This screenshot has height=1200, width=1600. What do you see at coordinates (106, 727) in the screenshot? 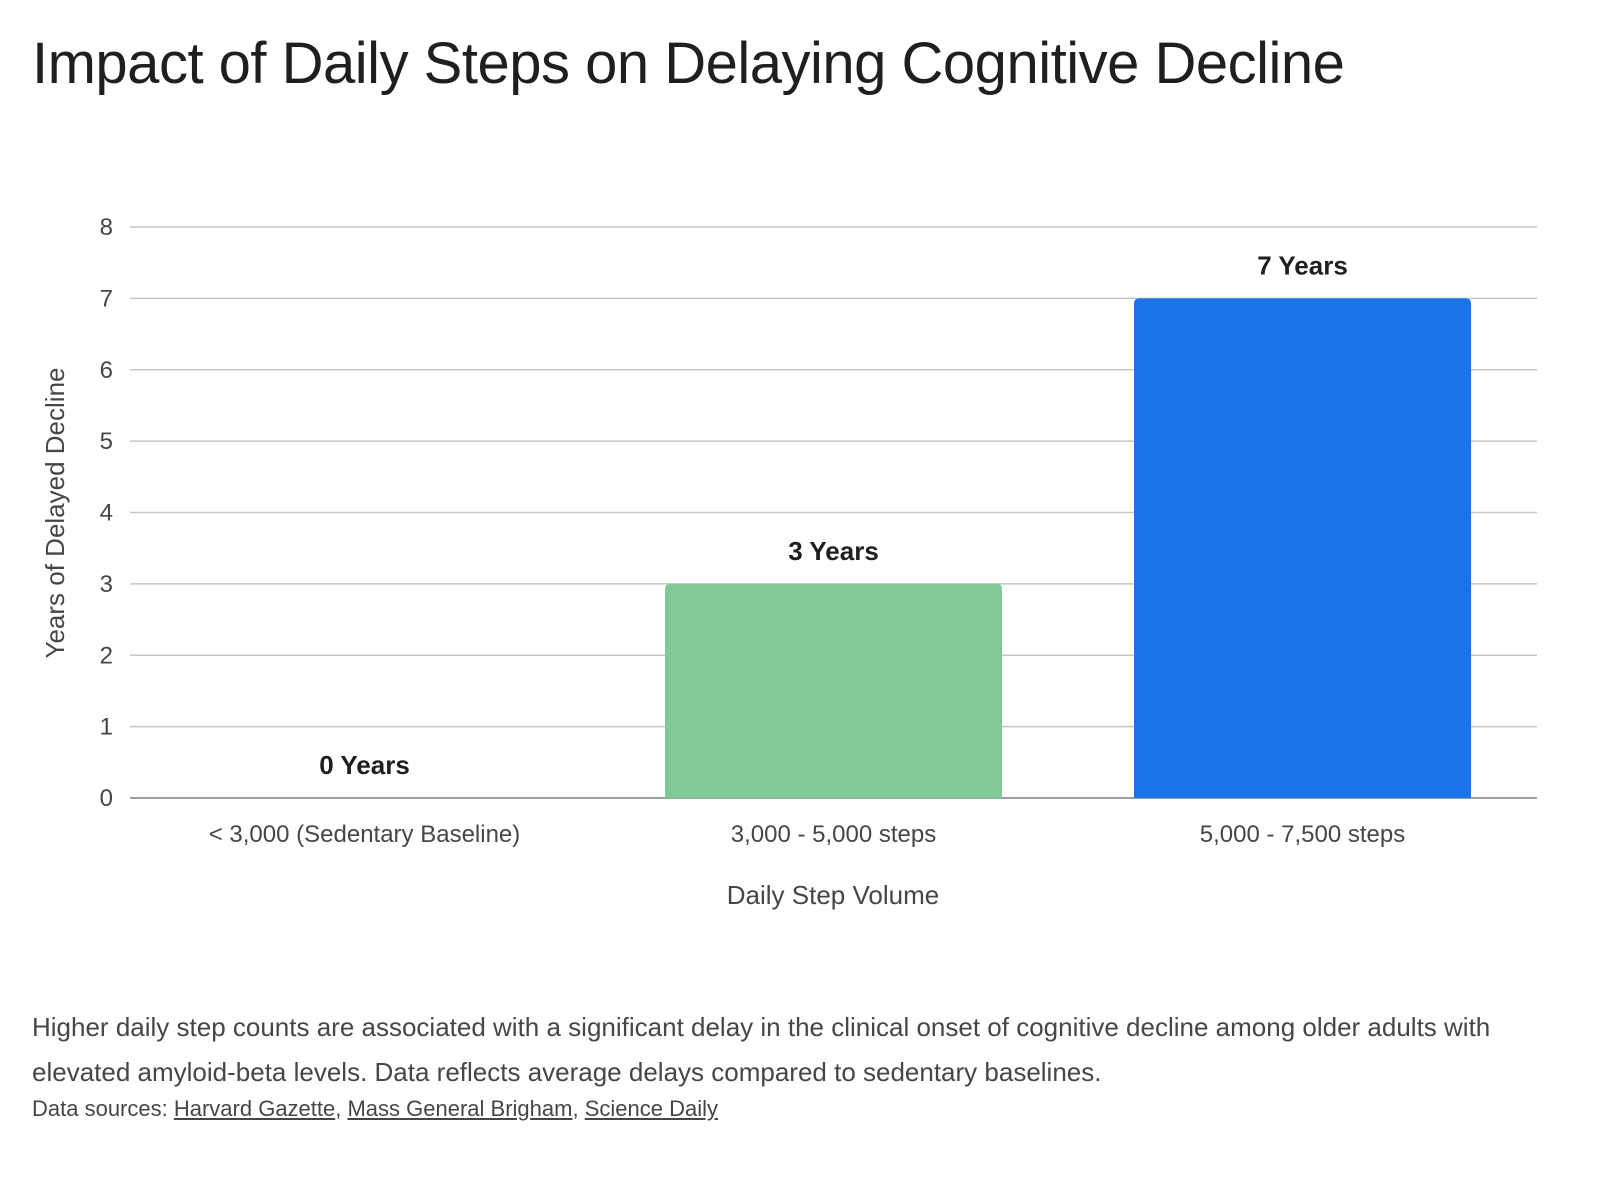
I see `y-tick-label: 1` at bounding box center [106, 727].